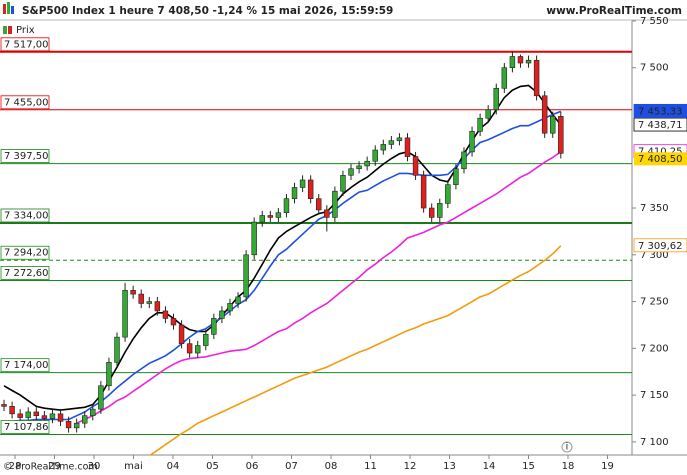 Image resolution: width=687 pixels, height=475 pixels. I want to click on info-icon, so click(567, 447).